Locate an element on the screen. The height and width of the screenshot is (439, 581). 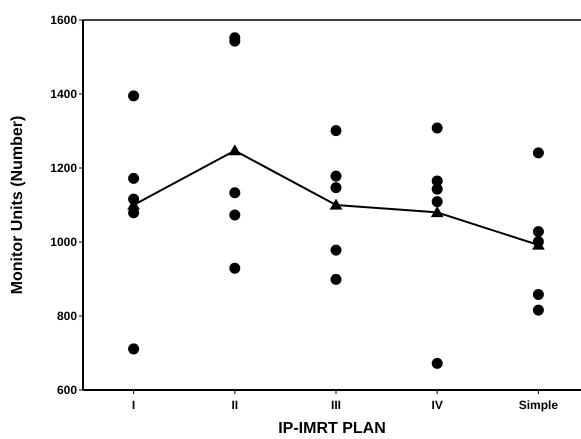
y-tick-label: 1600 is located at coordinates (64, 20).